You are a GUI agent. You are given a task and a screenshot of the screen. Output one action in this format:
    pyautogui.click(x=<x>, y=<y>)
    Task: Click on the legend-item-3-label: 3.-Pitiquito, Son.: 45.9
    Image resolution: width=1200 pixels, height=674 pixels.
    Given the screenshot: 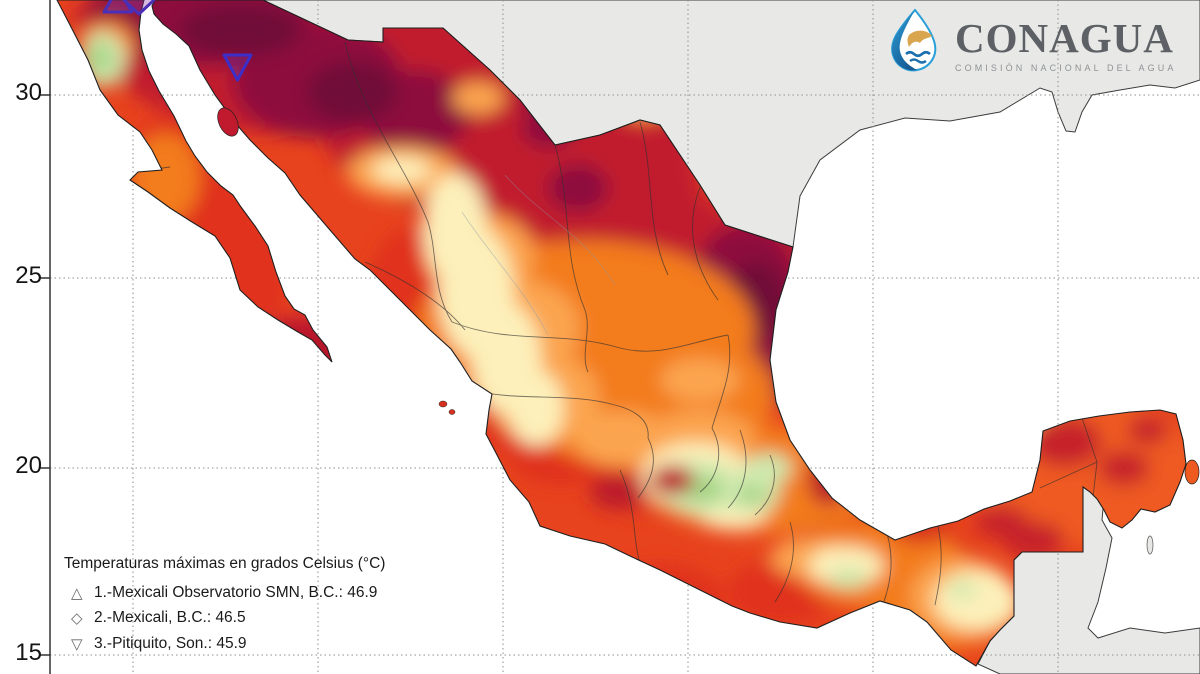 What is the action you would take?
    pyautogui.click(x=170, y=643)
    